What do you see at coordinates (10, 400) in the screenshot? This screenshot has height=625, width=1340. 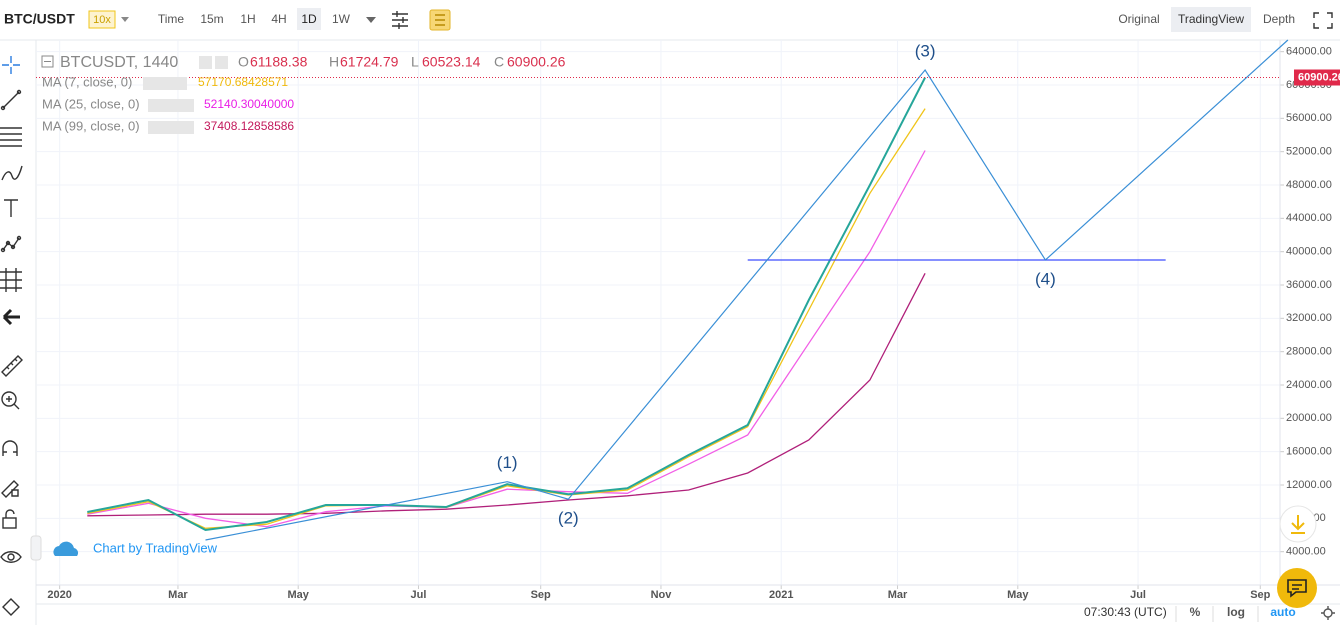 I see `zoom-tool` at bounding box center [10, 400].